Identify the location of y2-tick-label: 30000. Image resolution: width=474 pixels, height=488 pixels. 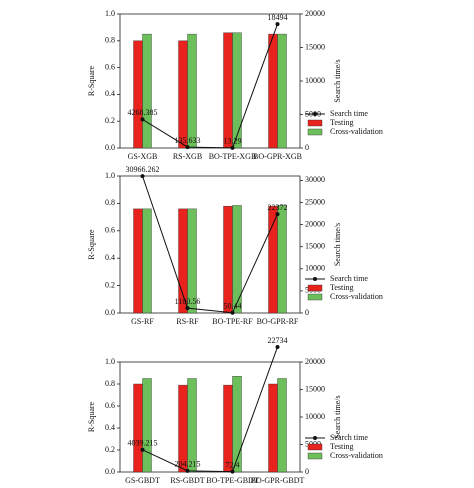
(315, 179).